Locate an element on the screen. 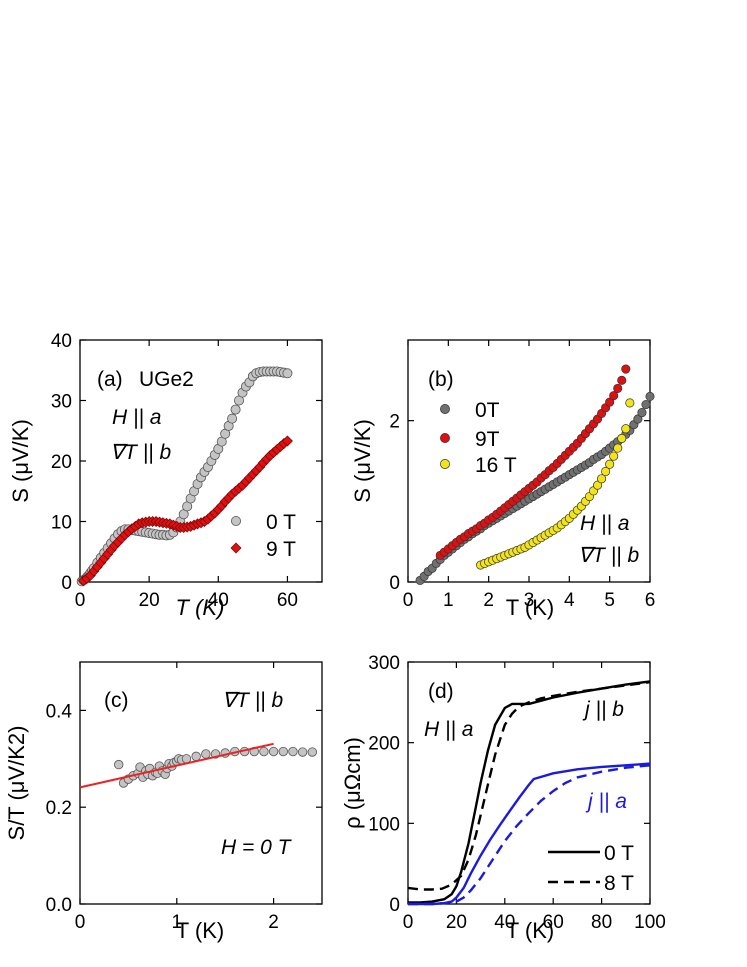 This screenshot has width=747, height=967. panel-d-ytick-label: 200 is located at coordinates (384, 744).